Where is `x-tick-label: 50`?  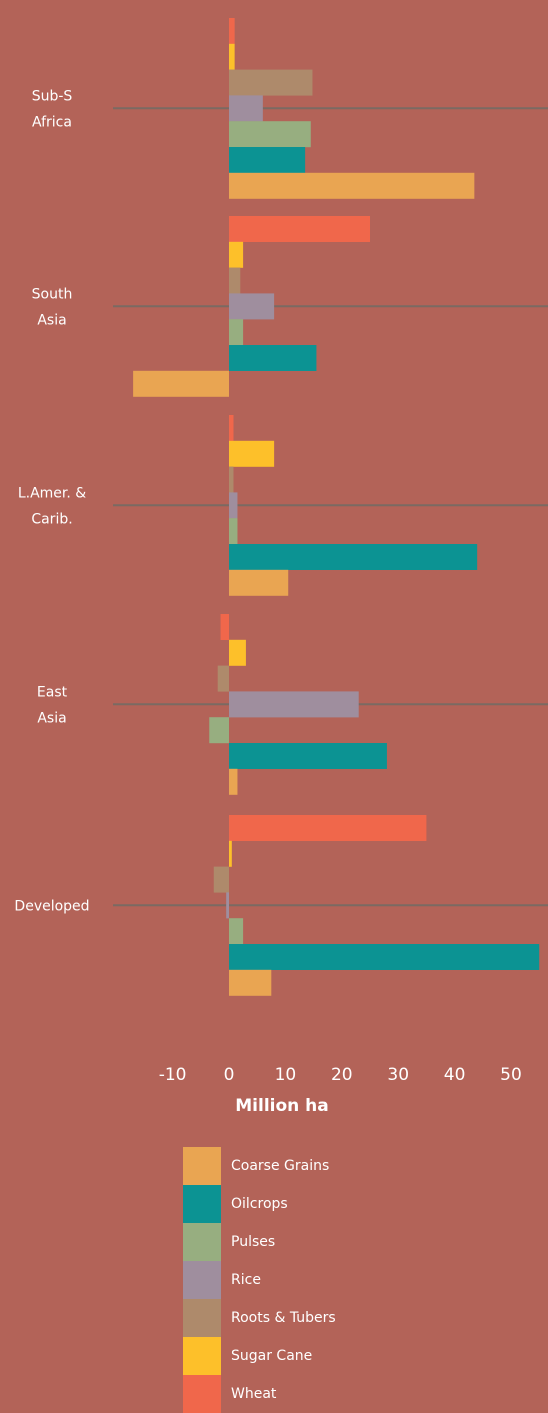
x-tick-label: 50 is located at coordinates (511, 1075).